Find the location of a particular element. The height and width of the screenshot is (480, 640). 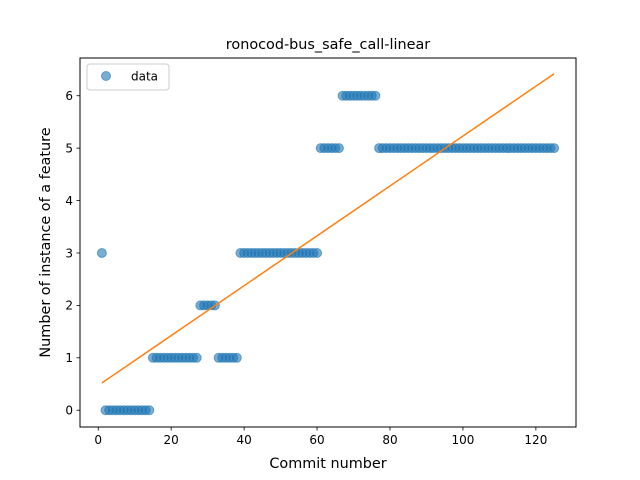

y-tick-label: 5 is located at coordinates (69, 148).